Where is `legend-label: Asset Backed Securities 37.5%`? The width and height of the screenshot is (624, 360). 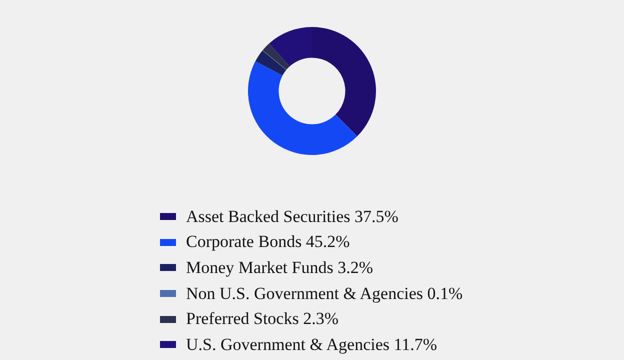 legend-label: Asset Backed Securities 37.5% is located at coordinates (292, 216).